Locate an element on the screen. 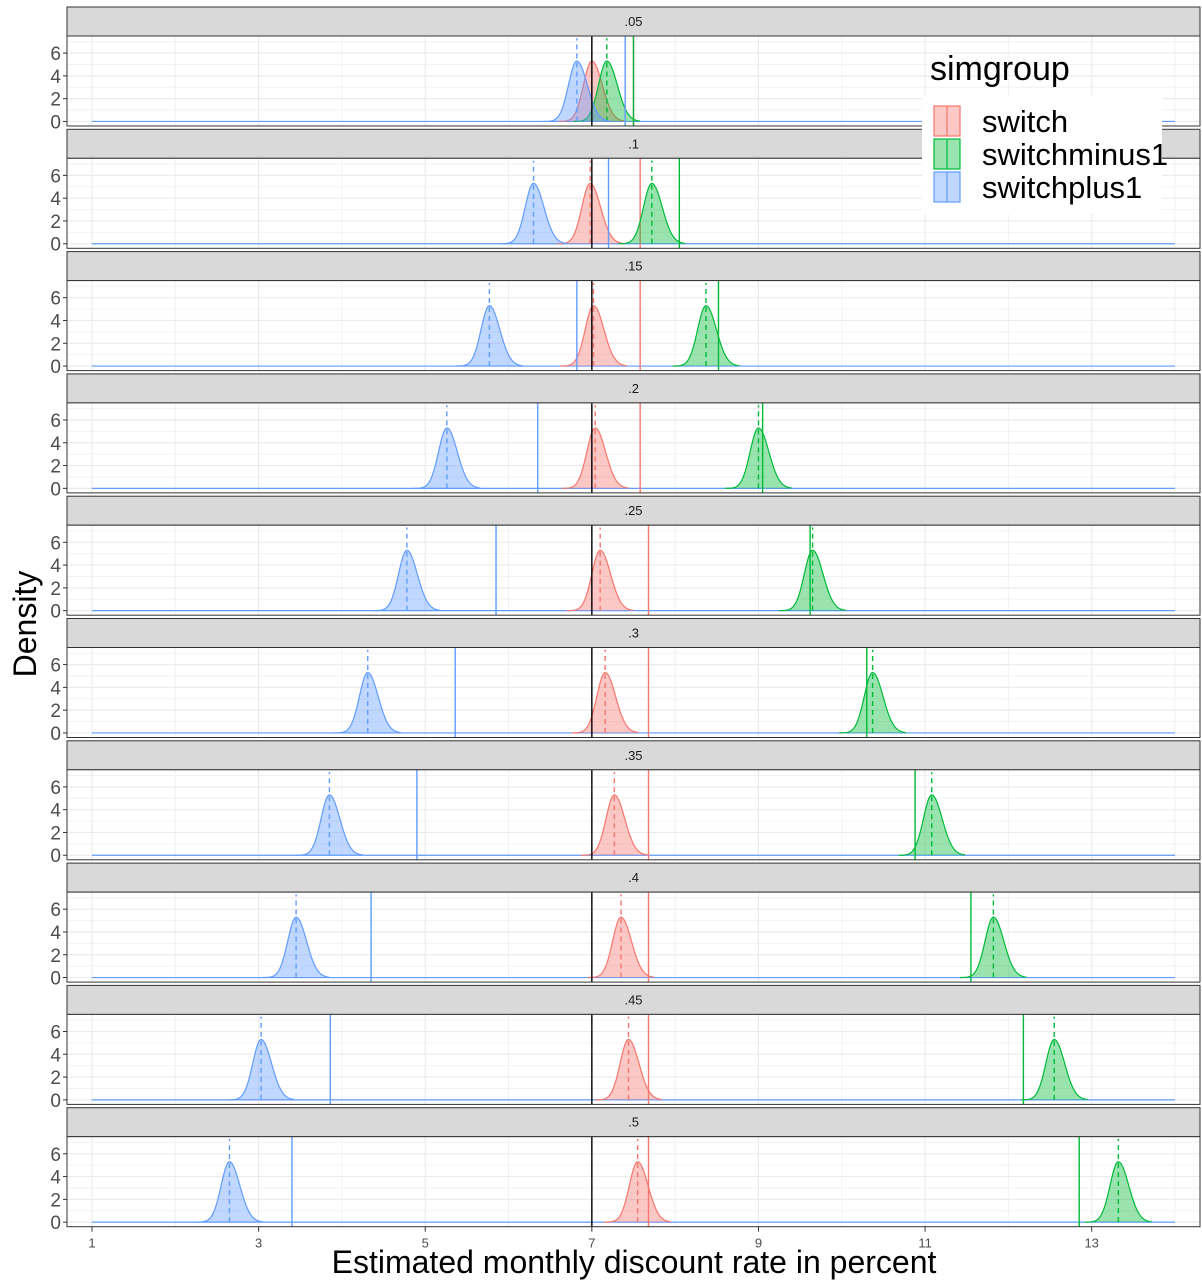 Image resolution: width=1202 pixels, height=1282 pixels. facet-strip-label: .1 is located at coordinates (633, 143).